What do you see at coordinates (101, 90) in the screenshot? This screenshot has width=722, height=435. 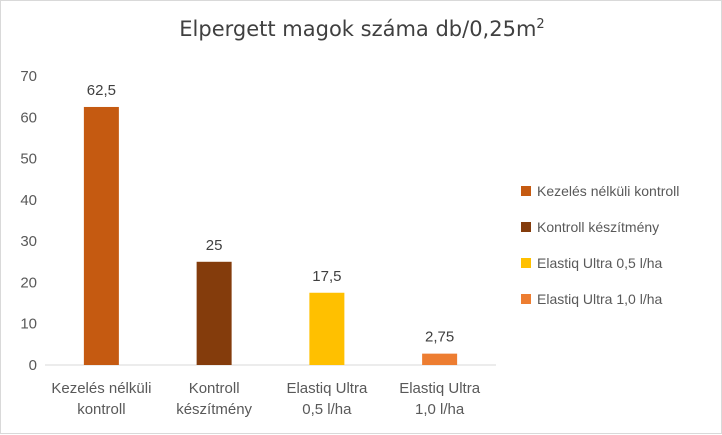 I see `data-label: 62,5` at bounding box center [101, 90].